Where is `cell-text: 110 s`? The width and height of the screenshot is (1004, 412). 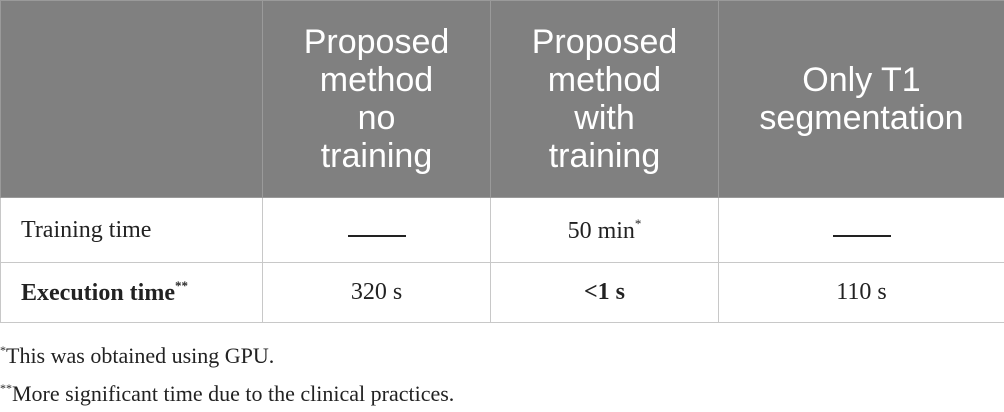 cell-text: 110 s is located at coordinates (861, 292).